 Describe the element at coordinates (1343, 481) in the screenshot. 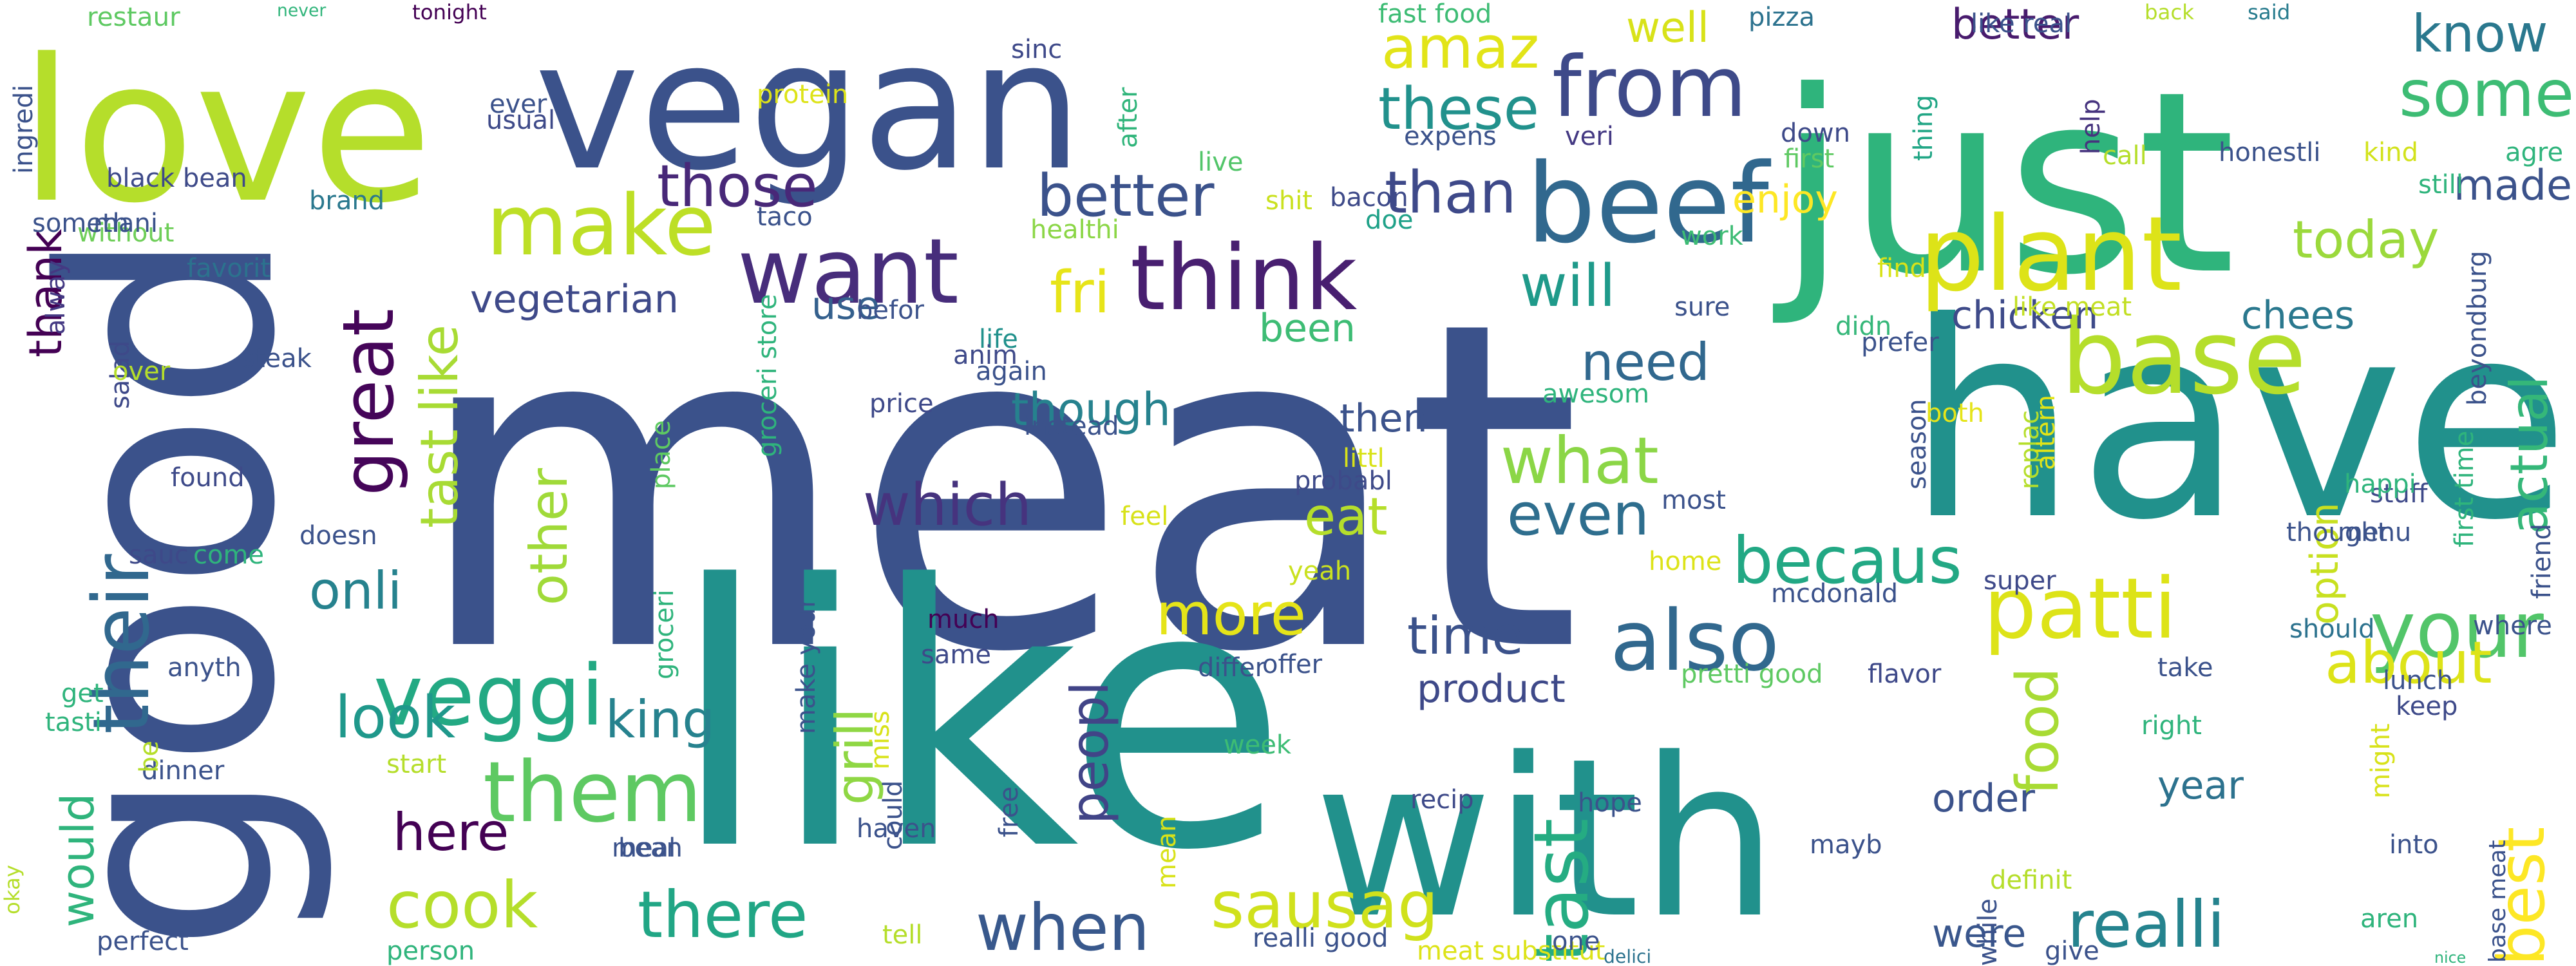

I see `word-probabl: probabl` at that location.